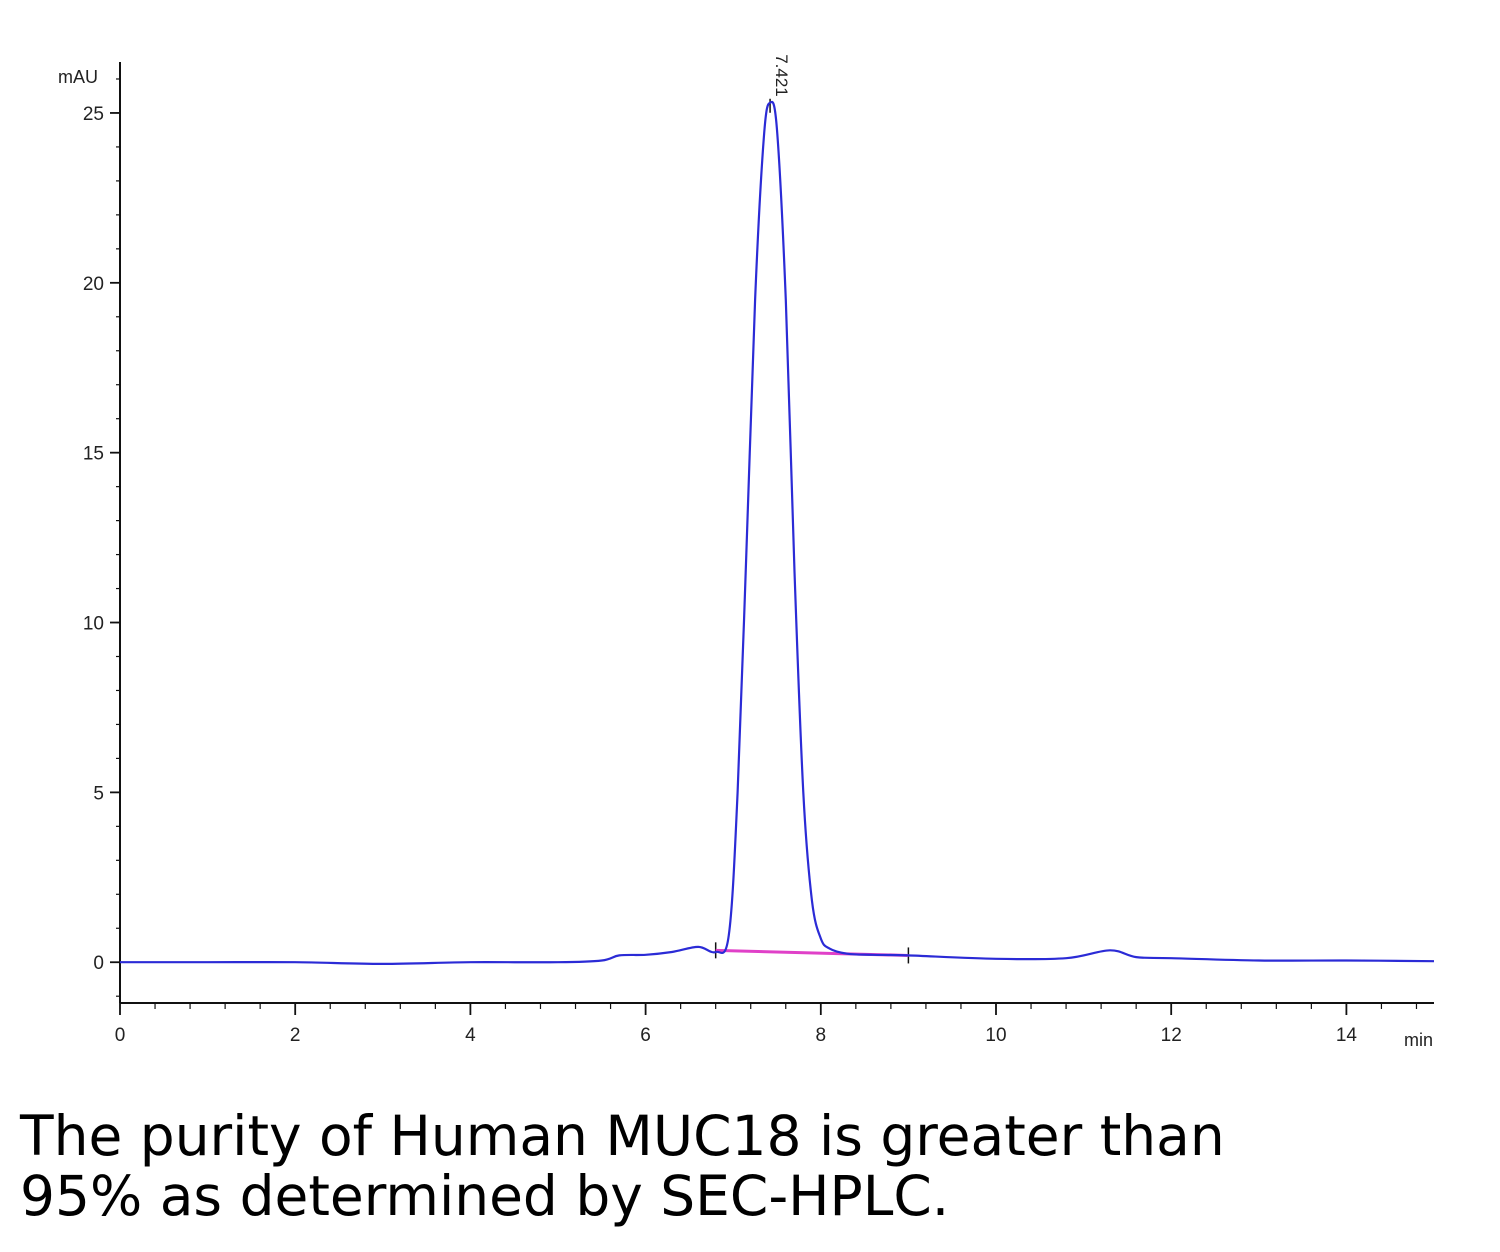 The image size is (1500, 1252). What do you see at coordinates (995, 1035) in the screenshot?
I see `x-tick-label: 10` at bounding box center [995, 1035].